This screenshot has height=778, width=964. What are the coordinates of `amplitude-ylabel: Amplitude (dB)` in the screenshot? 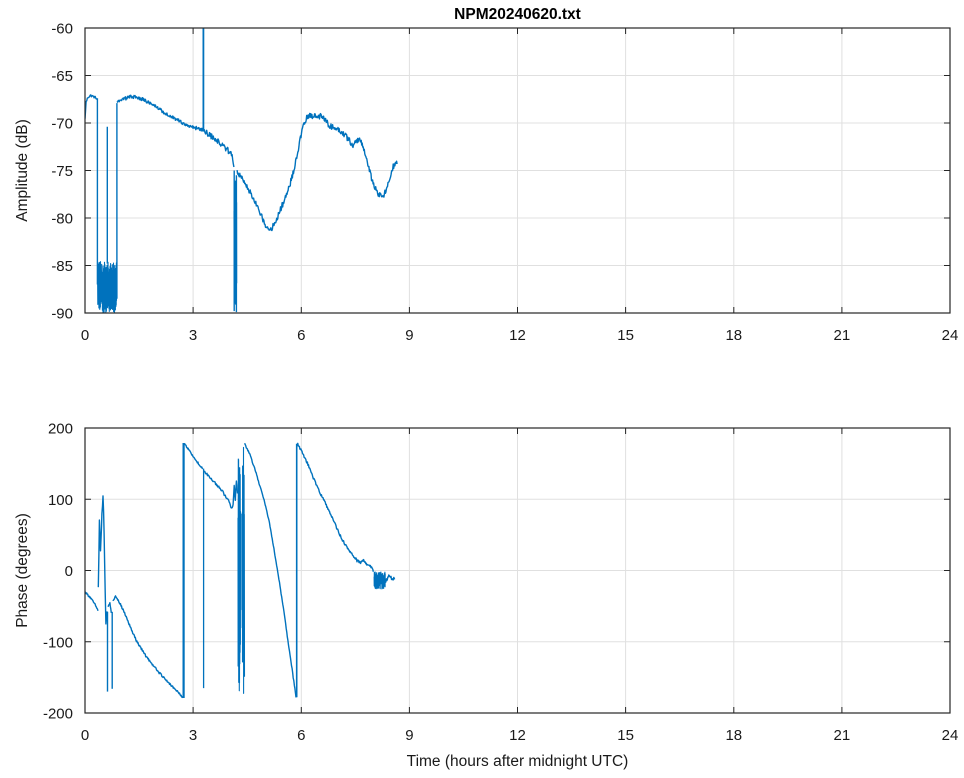 It's located at (22, 170).